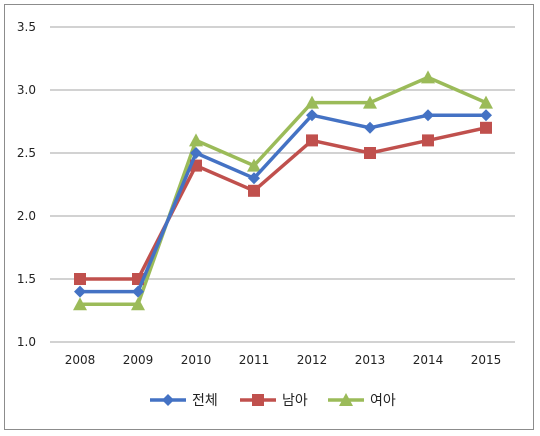 The image size is (540, 436). What do you see at coordinates (26, 342) in the screenshot?
I see `y-tick-label: 1.0` at bounding box center [26, 342].